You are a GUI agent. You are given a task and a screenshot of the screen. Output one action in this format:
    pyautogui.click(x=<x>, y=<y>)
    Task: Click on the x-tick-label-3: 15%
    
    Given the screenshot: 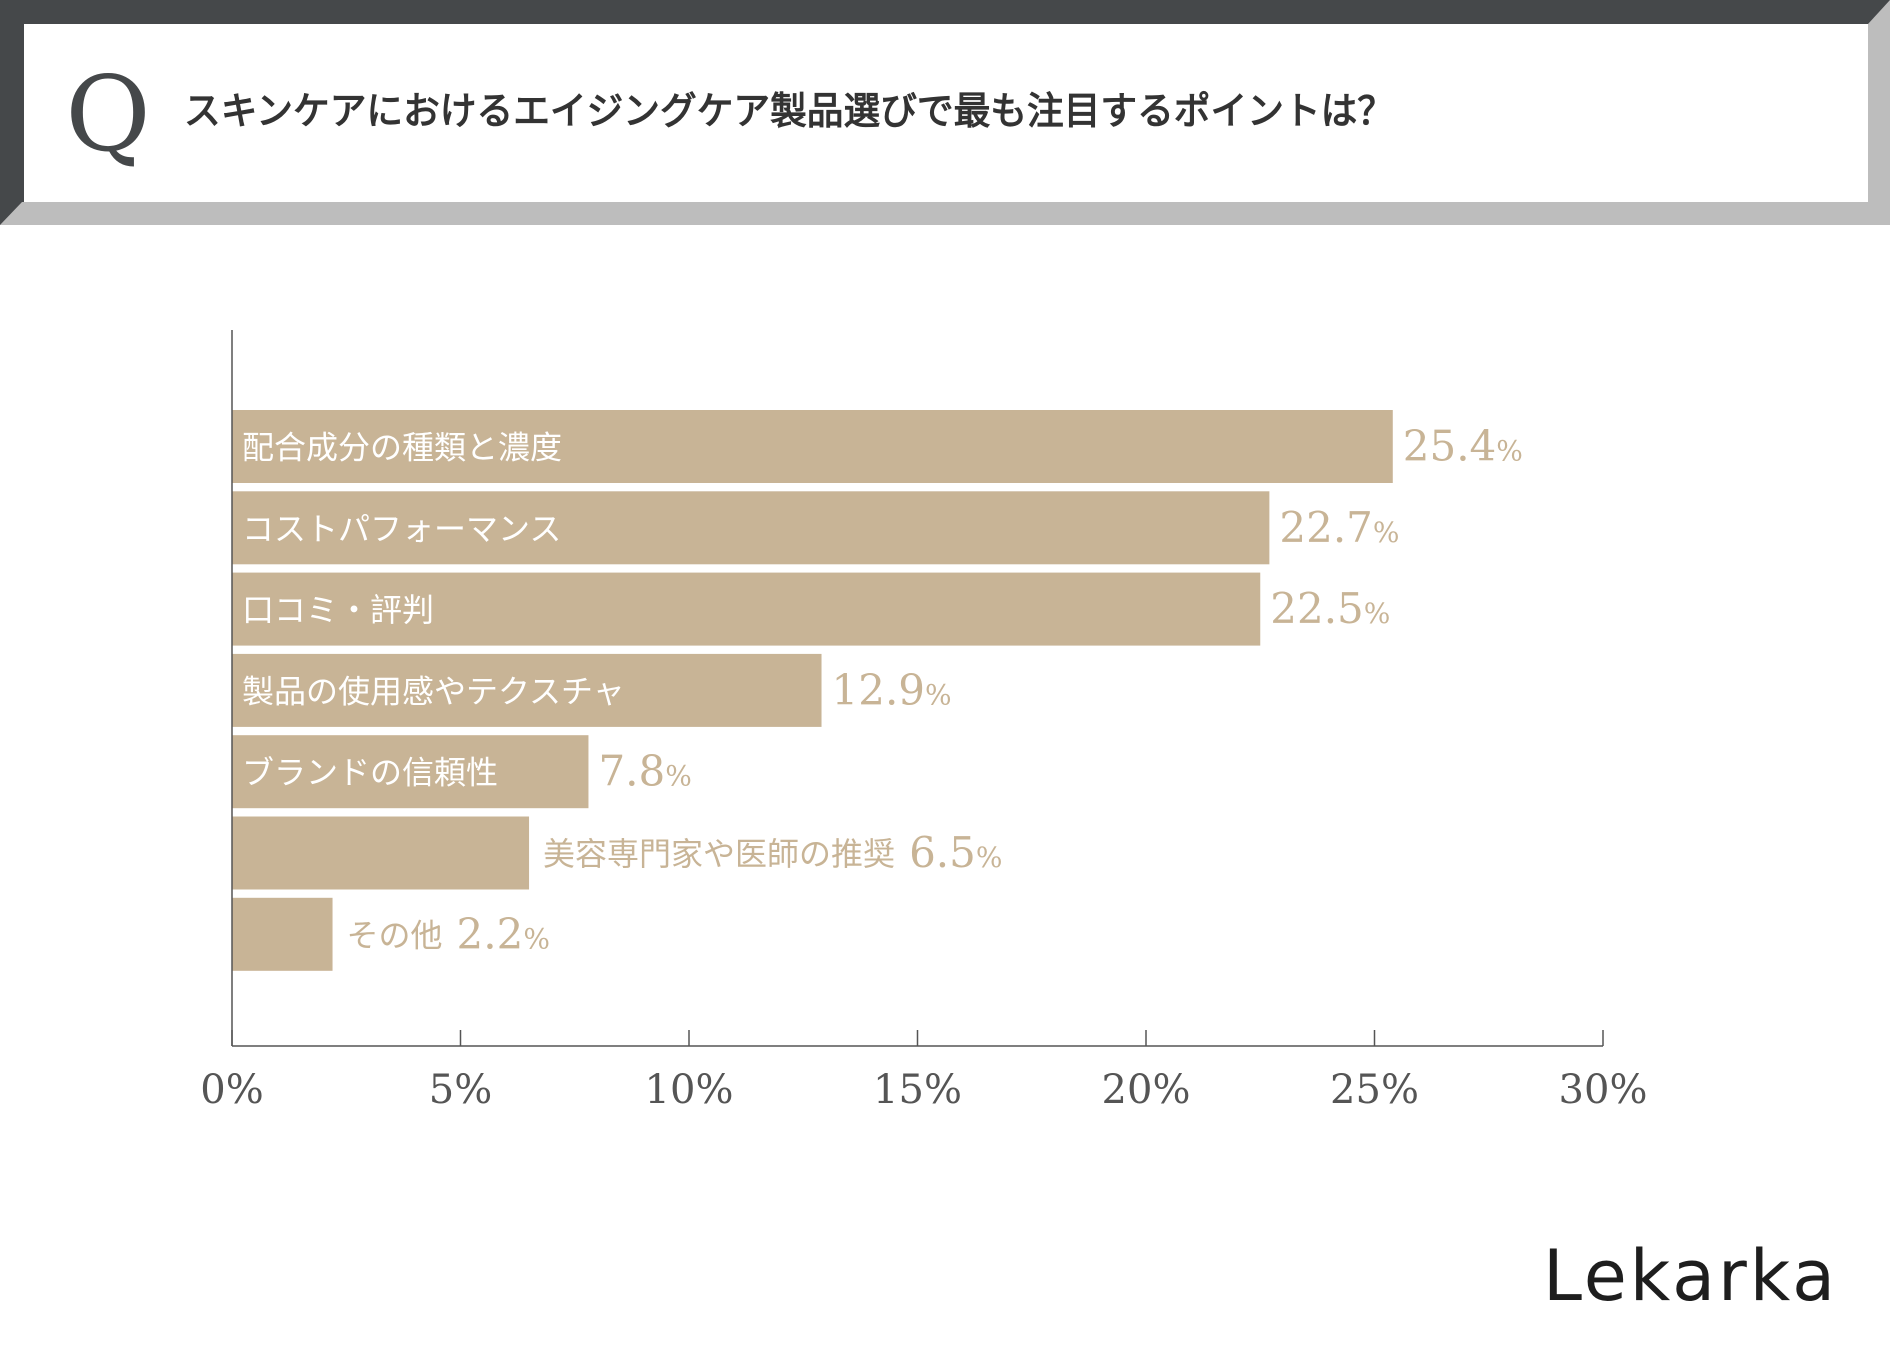 What is the action you would take?
    pyautogui.click(x=917, y=1090)
    